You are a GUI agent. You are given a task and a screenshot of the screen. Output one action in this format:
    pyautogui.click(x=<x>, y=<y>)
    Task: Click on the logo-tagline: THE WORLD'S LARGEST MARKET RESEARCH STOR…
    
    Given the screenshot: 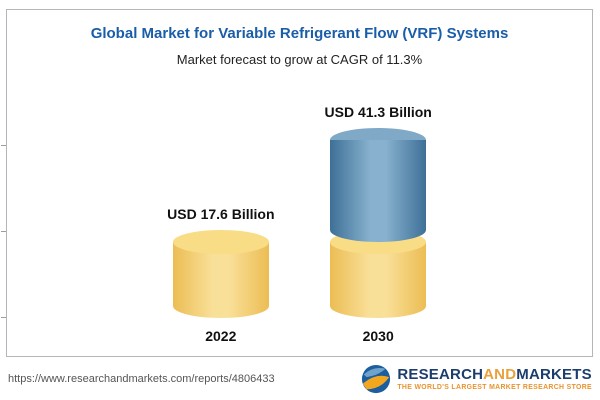 What is the action you would take?
    pyautogui.click(x=494, y=387)
    